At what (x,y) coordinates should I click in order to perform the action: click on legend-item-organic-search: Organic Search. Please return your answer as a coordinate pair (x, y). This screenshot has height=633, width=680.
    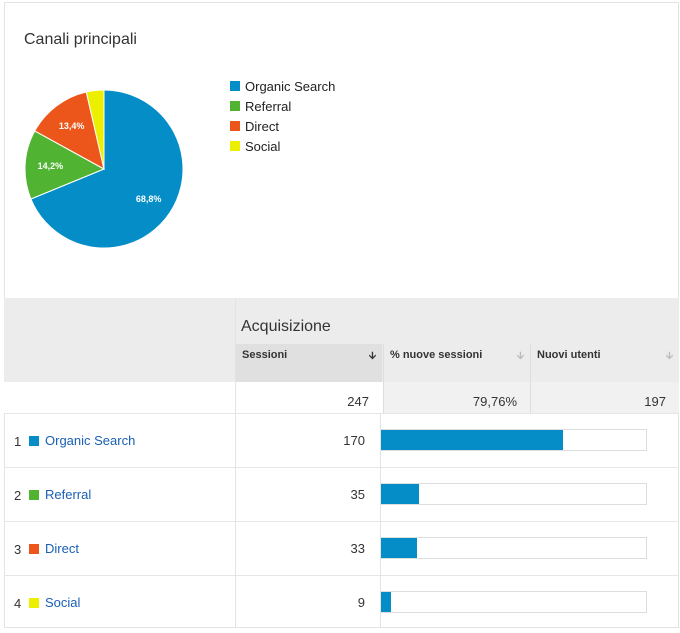
    Looking at the image, I should click on (282, 86).